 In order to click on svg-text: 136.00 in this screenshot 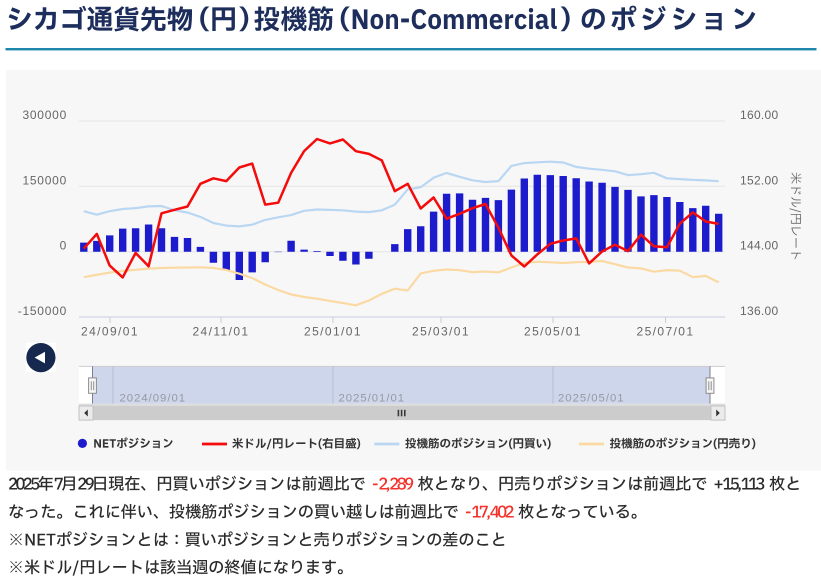, I will do `click(759, 311)`.